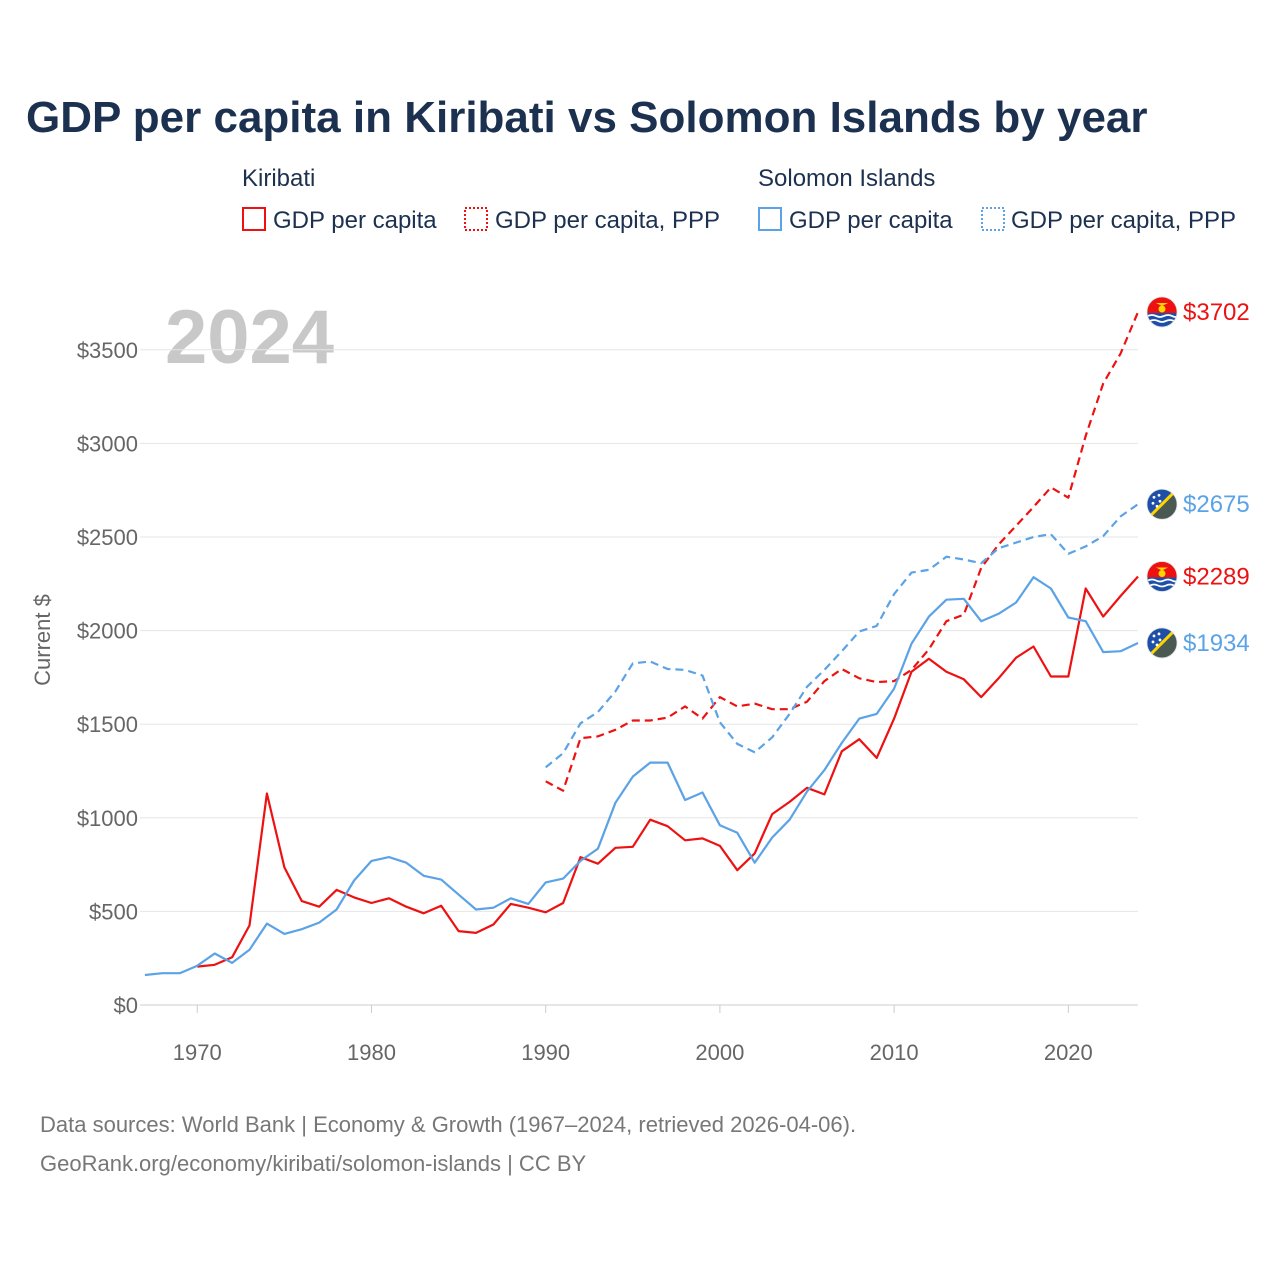  I want to click on year-watermark: 2024, so click(249, 337).